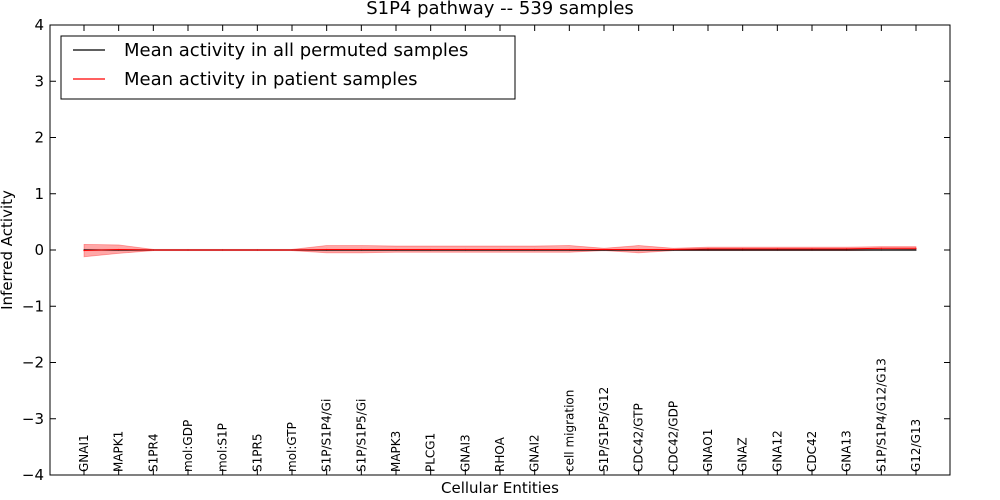 The image size is (1000, 500). What do you see at coordinates (500, 454) in the screenshot?
I see `x-tick-label: RHOA` at bounding box center [500, 454].